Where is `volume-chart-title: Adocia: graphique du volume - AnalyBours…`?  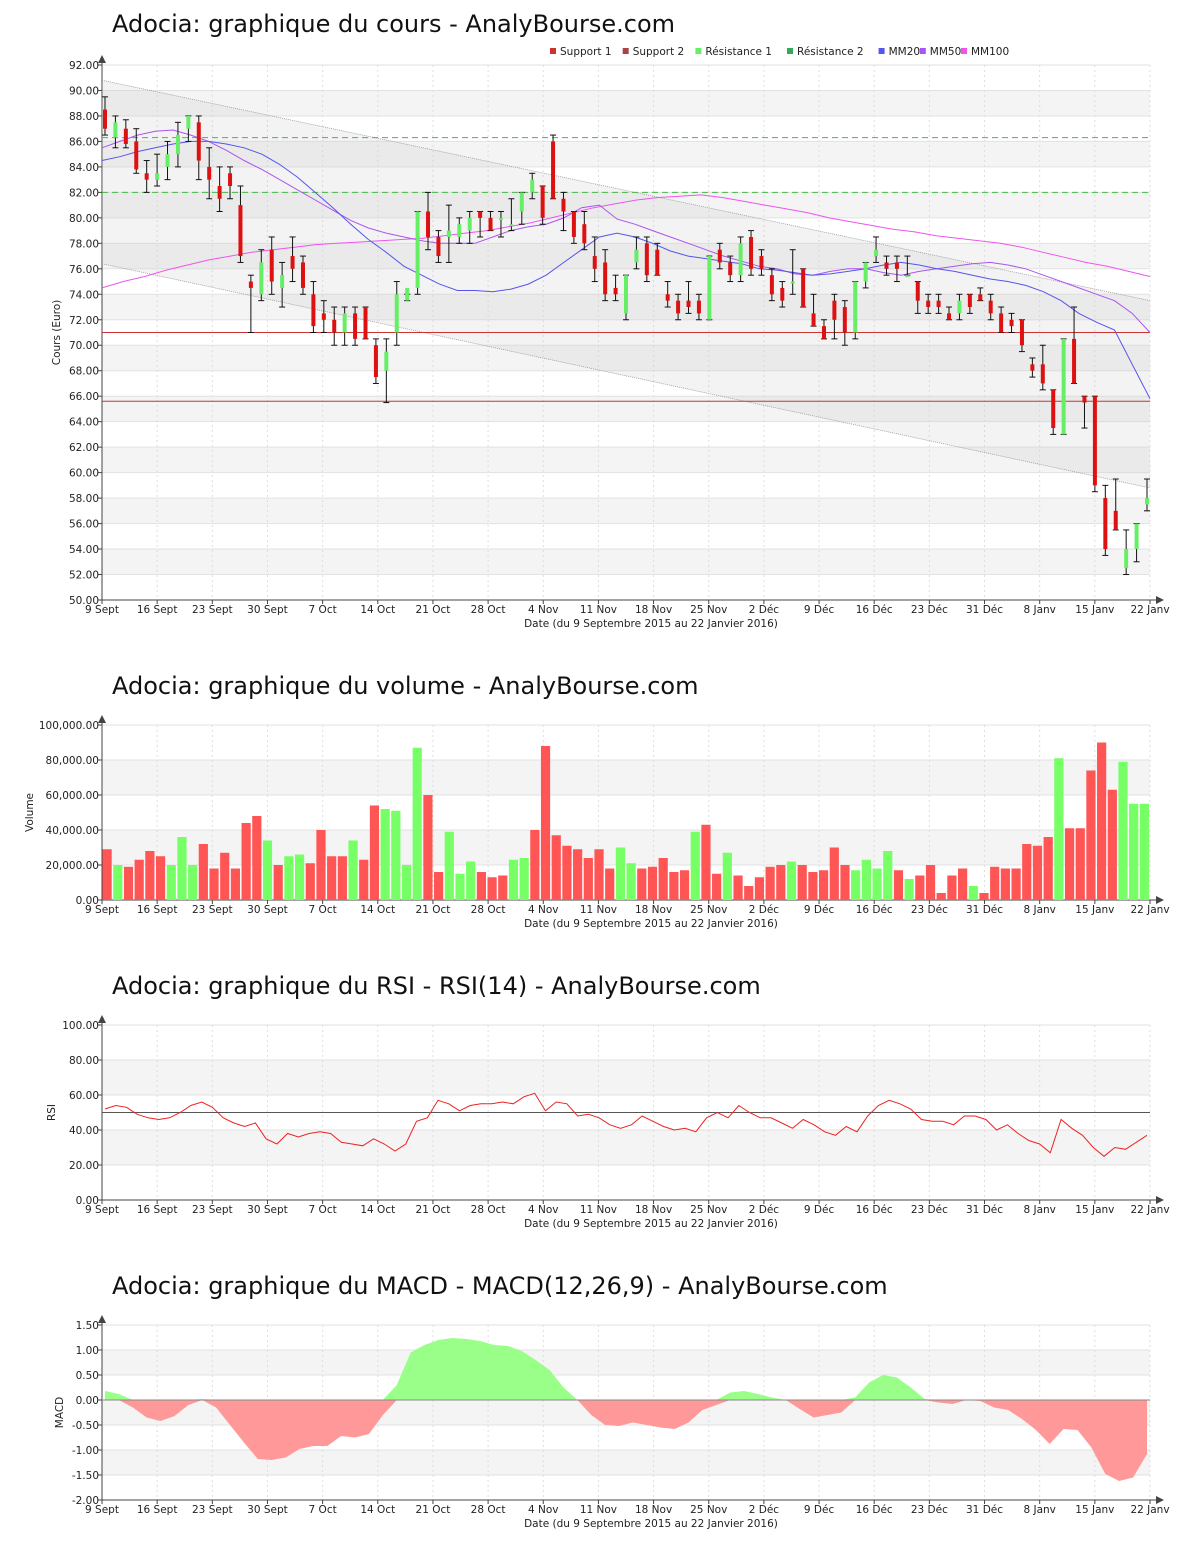
volume-chart-title: Adocia: graphique du volume - AnalyBours… is located at coordinates (405, 686).